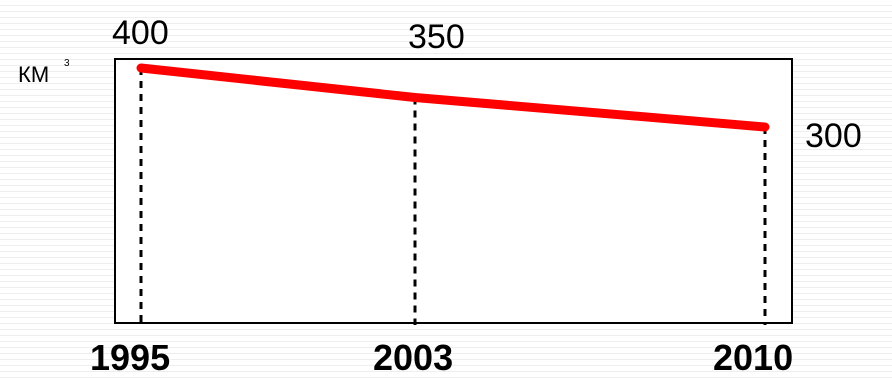 This screenshot has width=892, height=379. What do you see at coordinates (33, 74) in the screenshot?
I see `y-unit-label: КМ` at bounding box center [33, 74].